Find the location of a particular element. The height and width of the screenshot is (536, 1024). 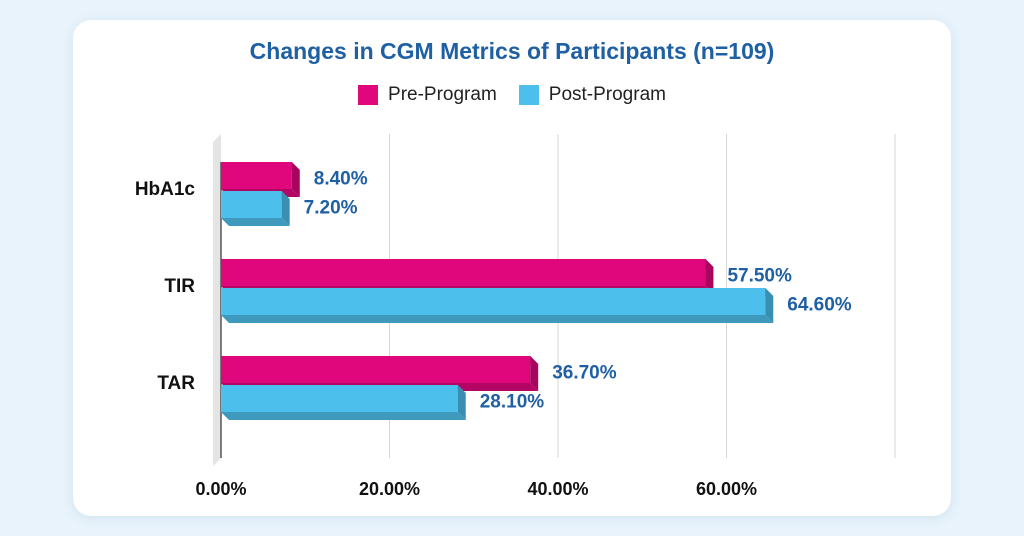

x-tick-label: 40.00% is located at coordinates (557, 489).